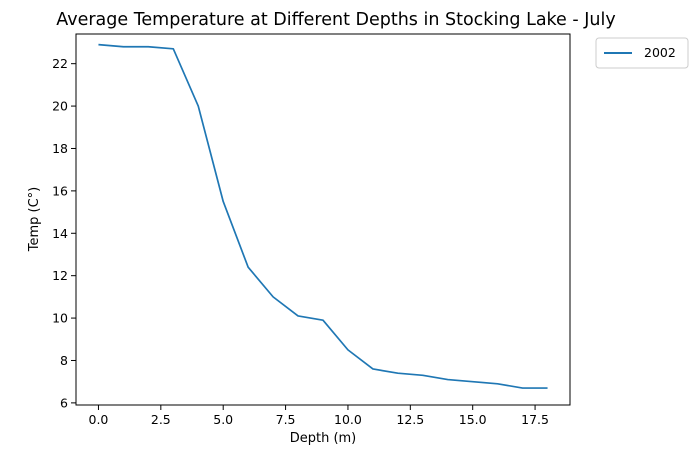 Image resolution: width=696 pixels, height=456 pixels. What do you see at coordinates (535, 419) in the screenshot?
I see `x-tick-label: 17.5` at bounding box center [535, 419].